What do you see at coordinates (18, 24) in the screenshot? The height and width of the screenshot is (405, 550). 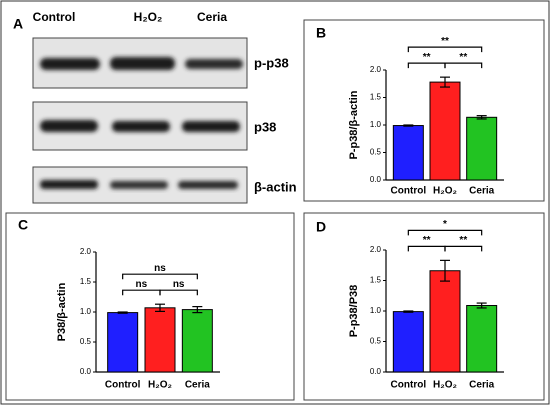 I see `panel-label: A` at bounding box center [18, 24].